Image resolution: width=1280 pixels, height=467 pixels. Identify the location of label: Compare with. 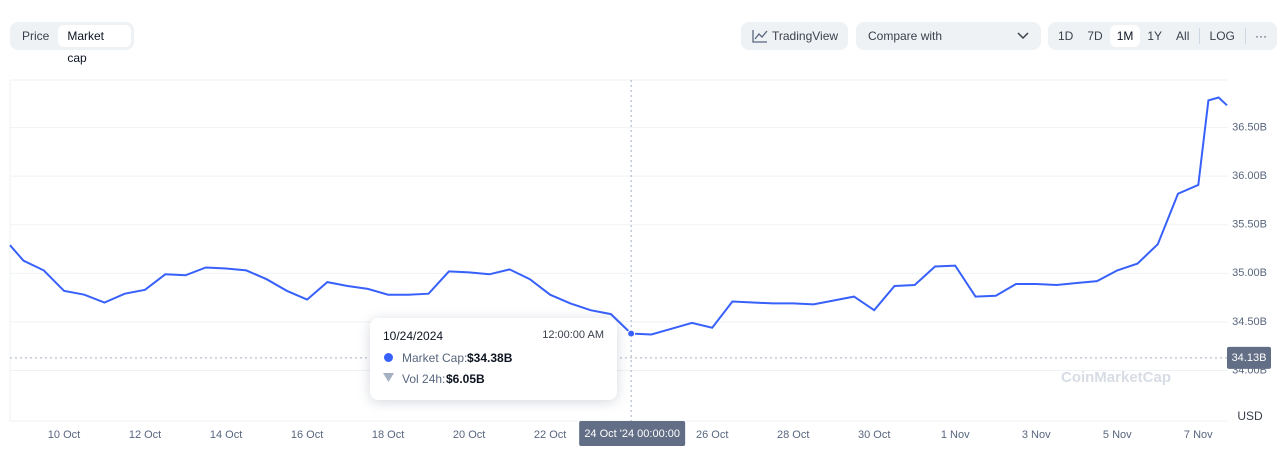
(905, 36).